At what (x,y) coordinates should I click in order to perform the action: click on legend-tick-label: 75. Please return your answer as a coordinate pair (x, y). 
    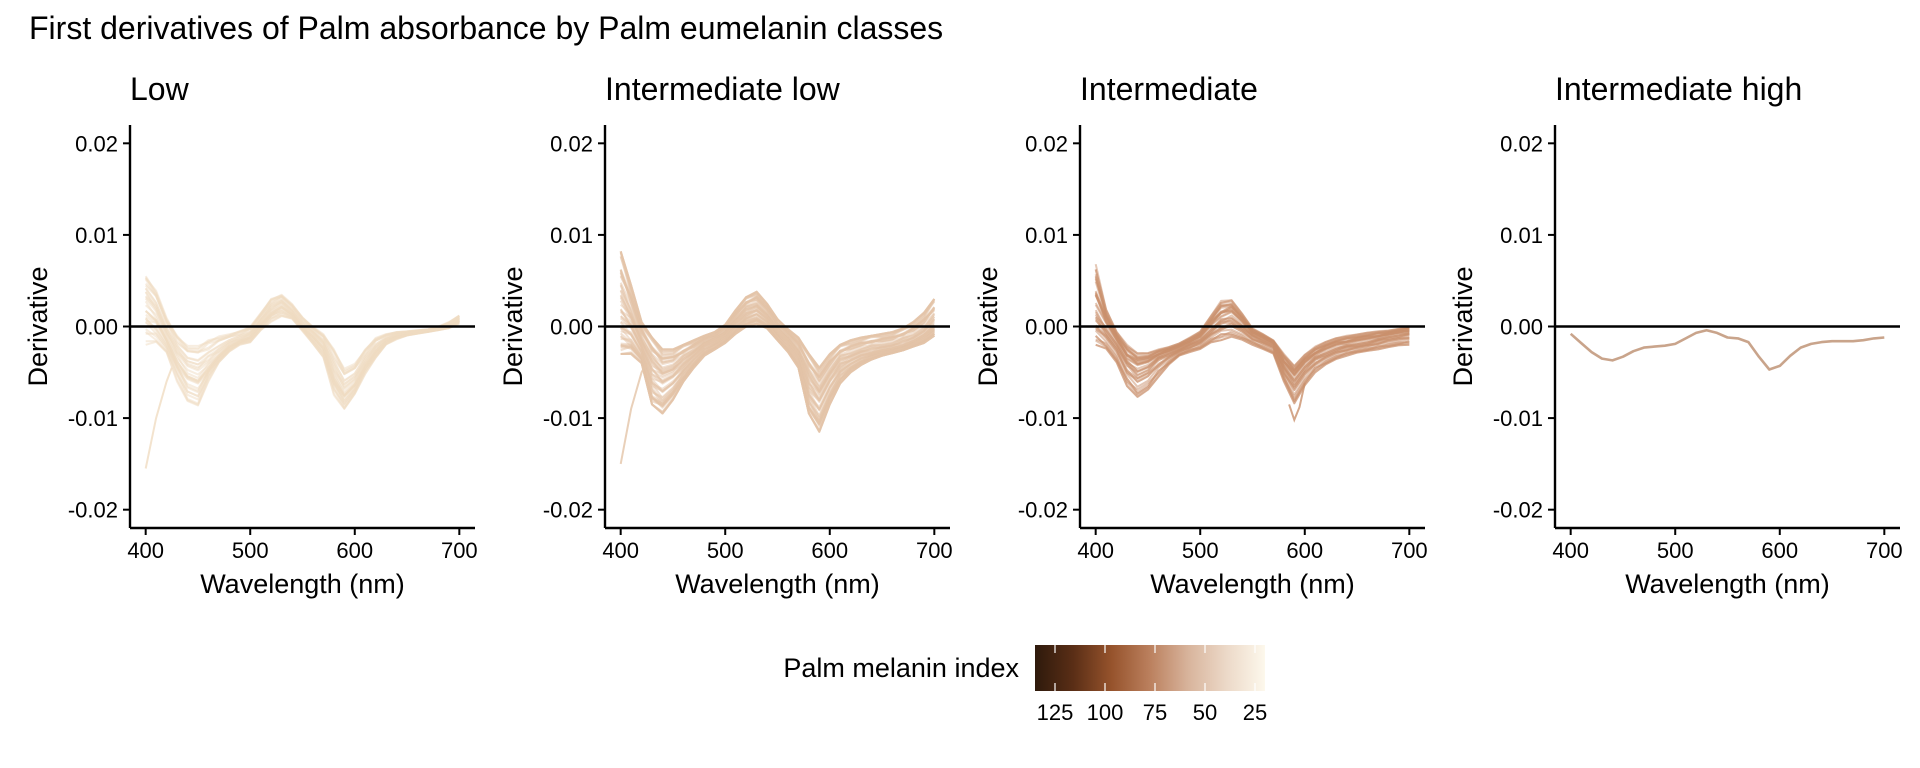
    Looking at the image, I should click on (1155, 712).